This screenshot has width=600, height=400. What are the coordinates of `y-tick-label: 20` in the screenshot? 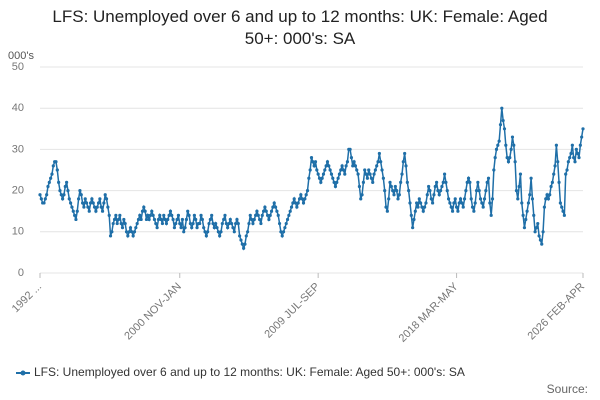 It's located at (18, 191).